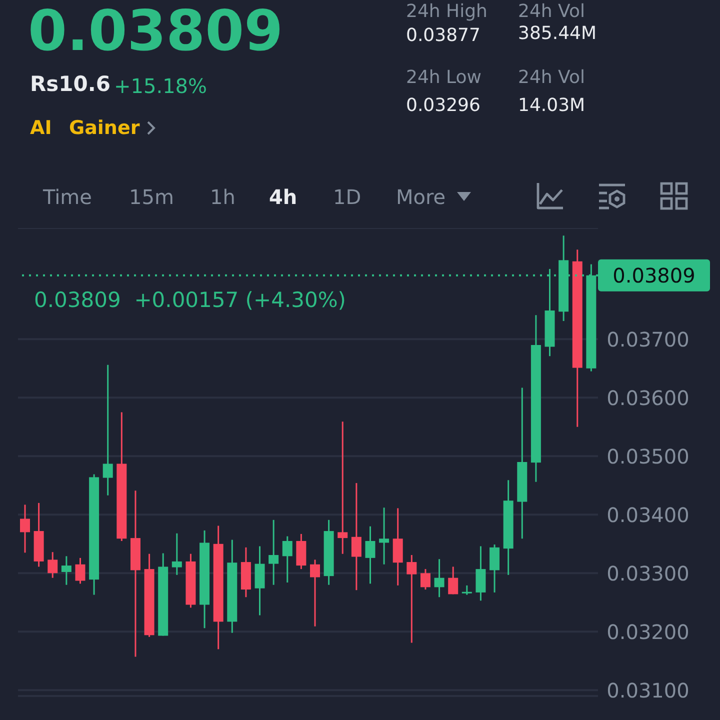 This screenshot has height=720, width=720. I want to click on annotation: 0.03809 +0.00157 (+4.30%), so click(190, 300).